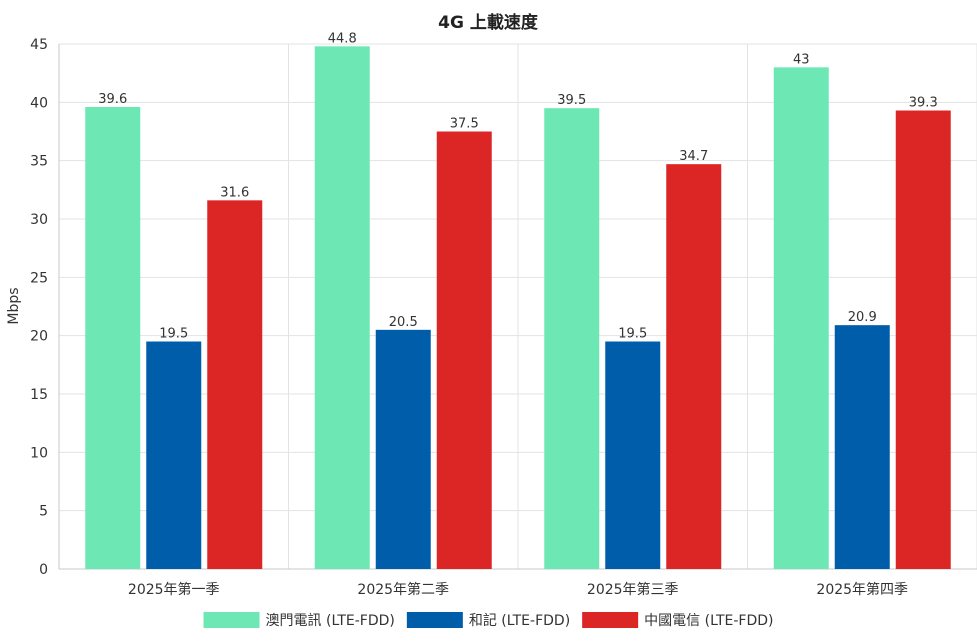  I want to click on data-label: 31.6, so click(234, 192).